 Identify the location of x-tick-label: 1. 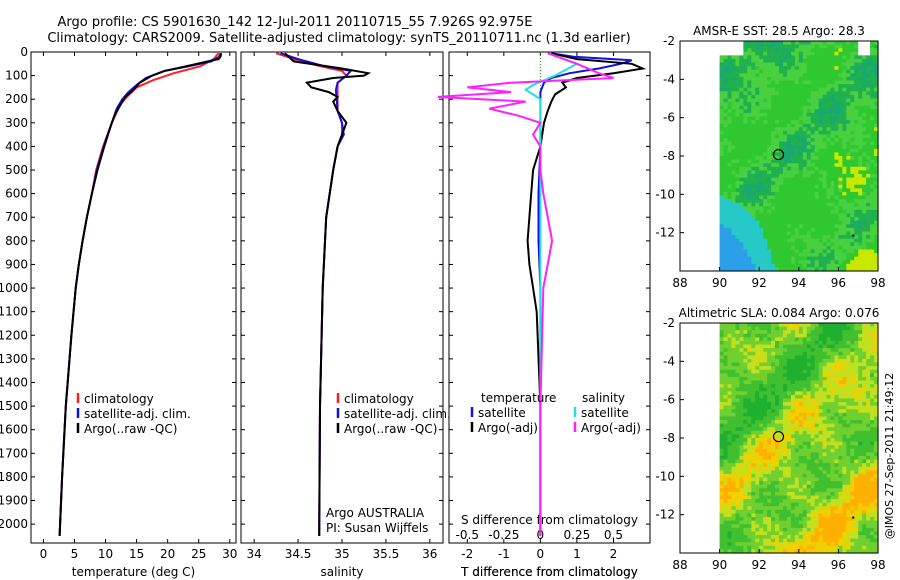
(577, 554).